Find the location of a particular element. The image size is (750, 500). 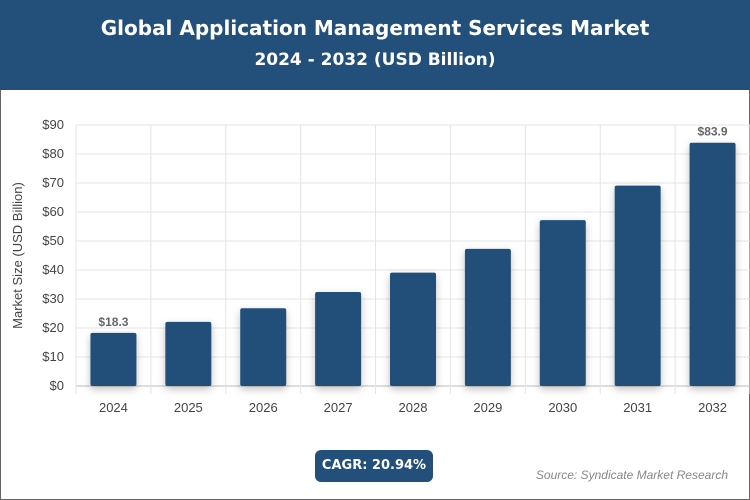

y-tick-label: $80 is located at coordinates (53, 153).